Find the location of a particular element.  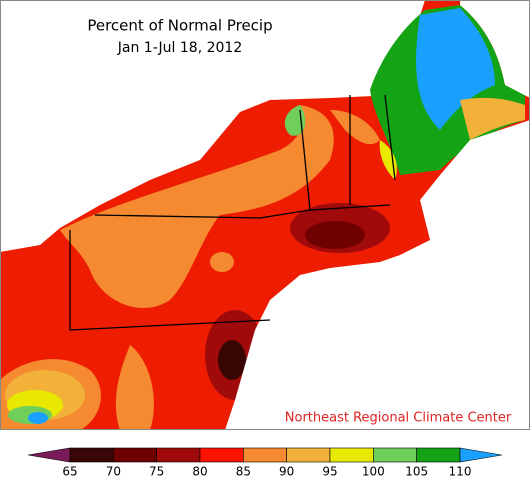

legend-arrow-low is located at coordinates (49, 455).